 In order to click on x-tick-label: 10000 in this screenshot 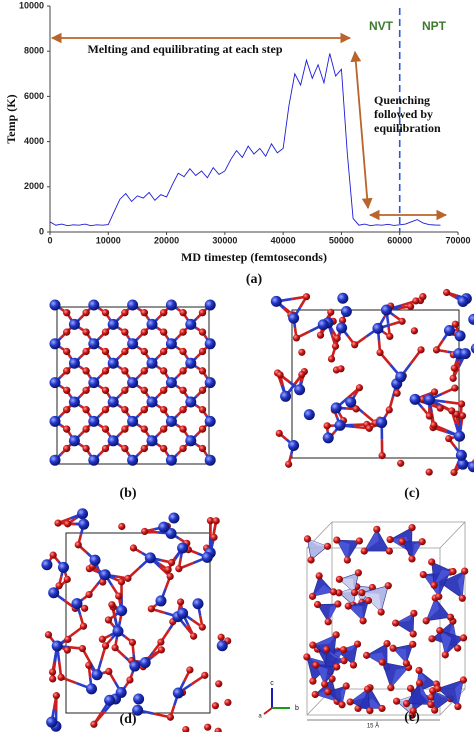, I will do `click(108, 240)`.